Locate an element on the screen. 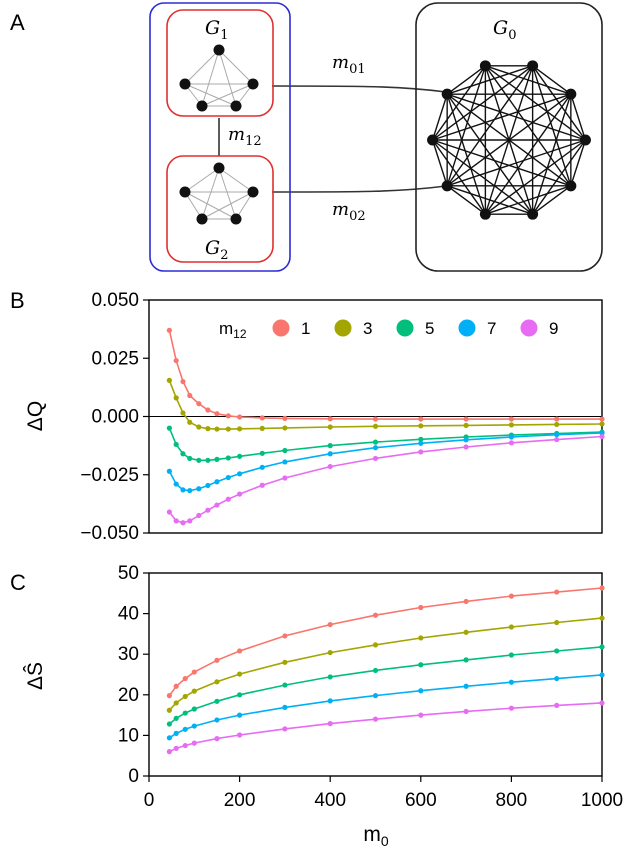 The image size is (632, 850). y-axis-b: 0.050 0.025 0.000 −0.025 −0.050 is located at coordinates (114, 417).